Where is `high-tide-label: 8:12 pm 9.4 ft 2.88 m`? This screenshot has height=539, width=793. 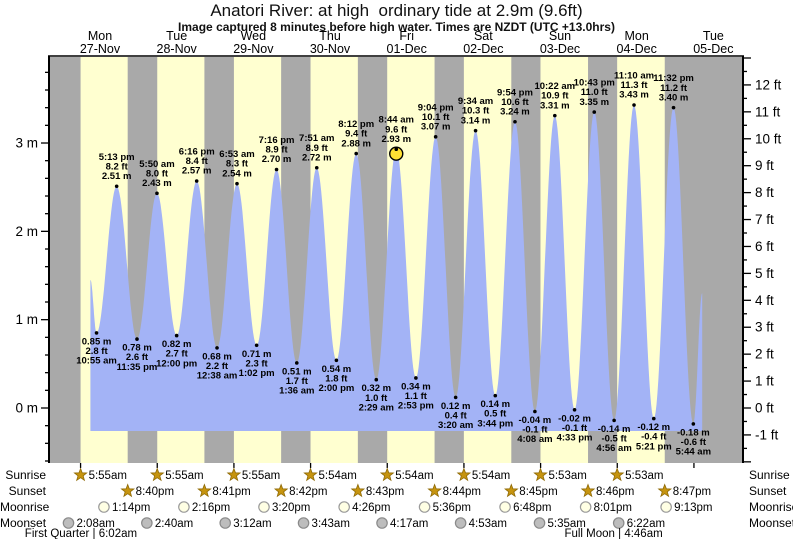
high-tide-label: 8:12 pm 9.4 ft 2.88 m is located at coordinates (356, 134).